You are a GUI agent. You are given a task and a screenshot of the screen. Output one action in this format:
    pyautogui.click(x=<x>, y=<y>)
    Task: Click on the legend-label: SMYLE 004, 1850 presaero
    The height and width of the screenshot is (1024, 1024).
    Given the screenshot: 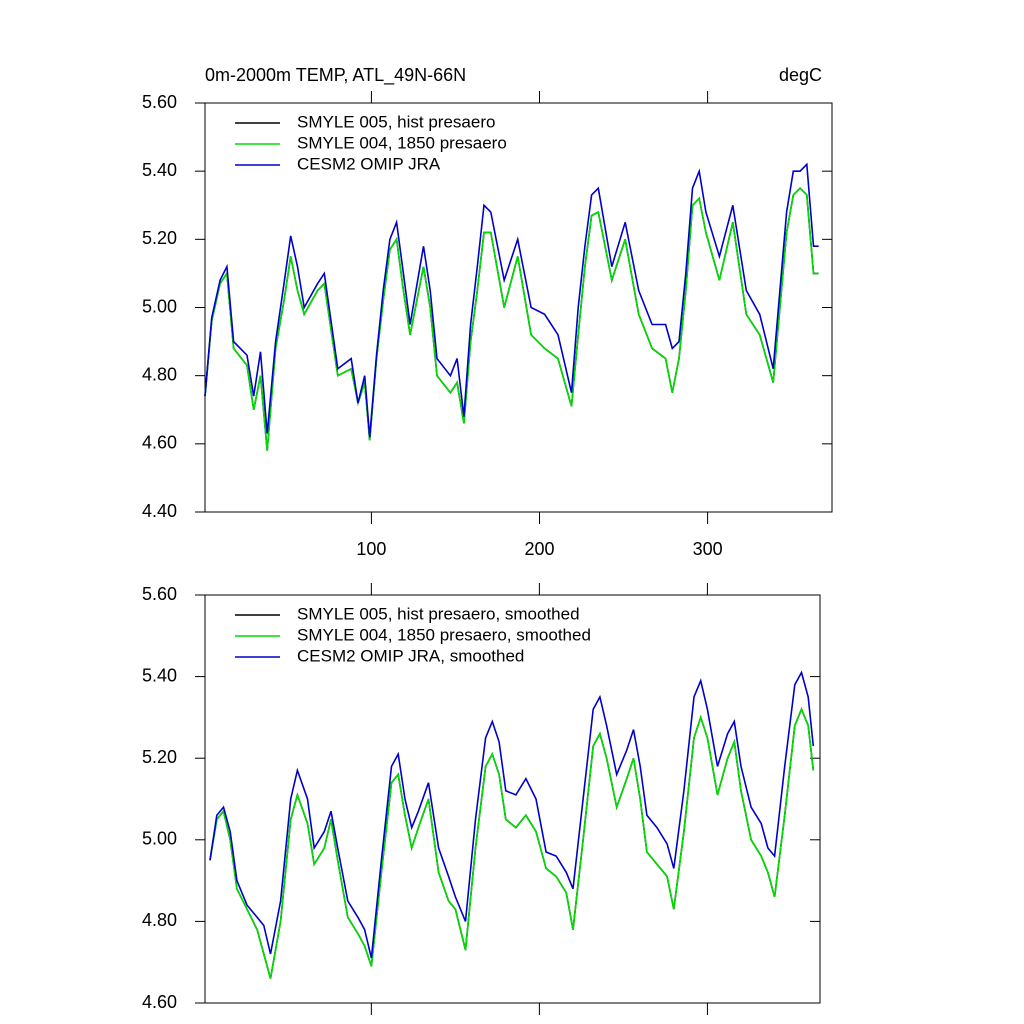 What is the action you would take?
    pyautogui.click(x=402, y=142)
    